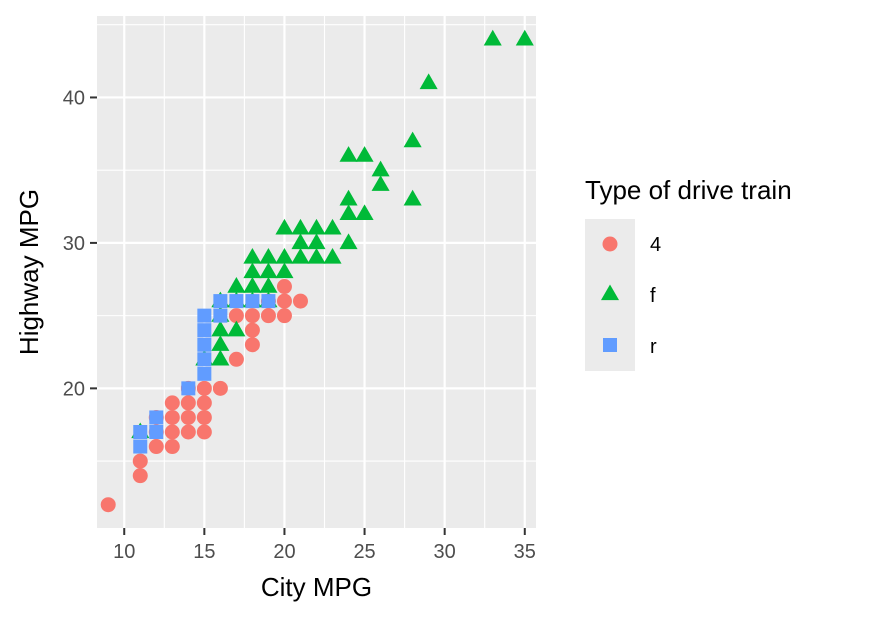  Describe the element at coordinates (653, 296) in the screenshot. I see `legend-label-f: f` at that location.